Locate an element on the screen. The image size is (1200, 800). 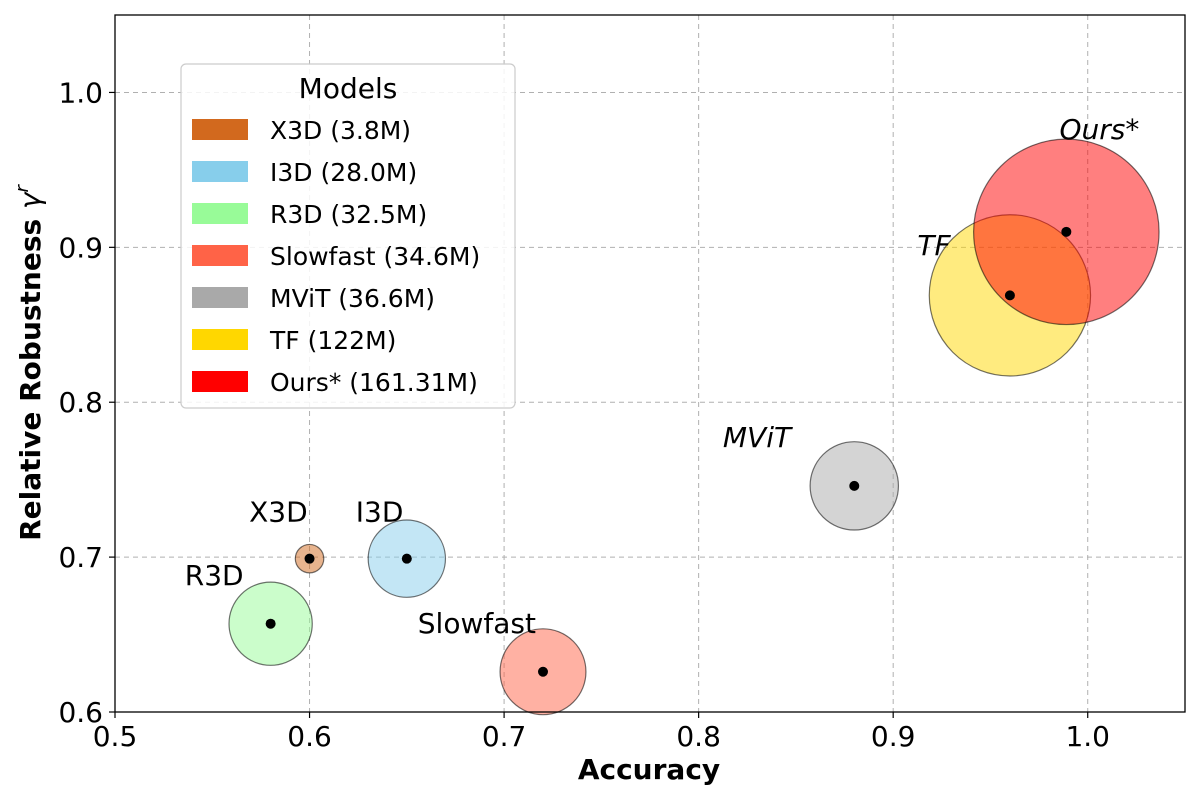
y-axis-ticks: 0.6 0.7 0.8 0.9 1.0 is located at coordinates (86, 402).